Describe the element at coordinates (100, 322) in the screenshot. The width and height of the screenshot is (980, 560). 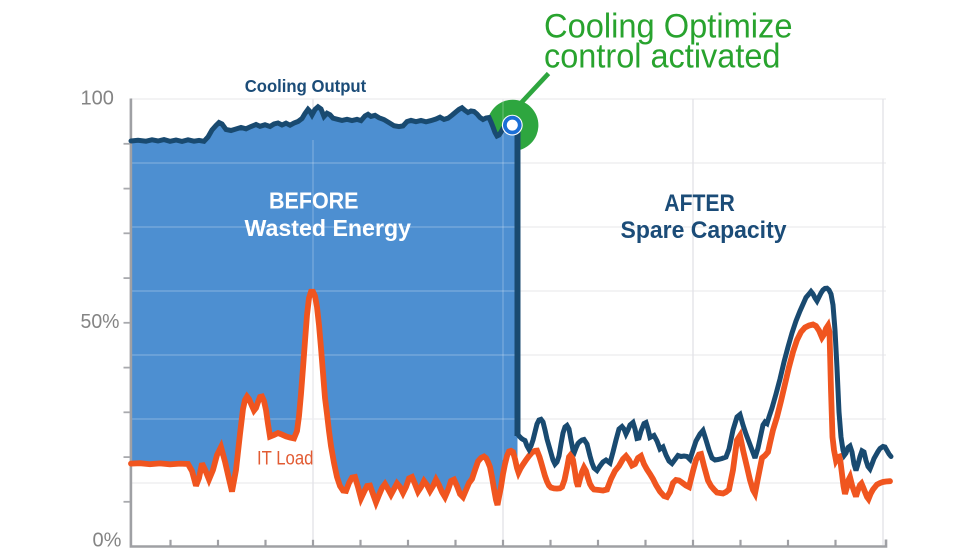
I see `svg-text: 50%` at that location.